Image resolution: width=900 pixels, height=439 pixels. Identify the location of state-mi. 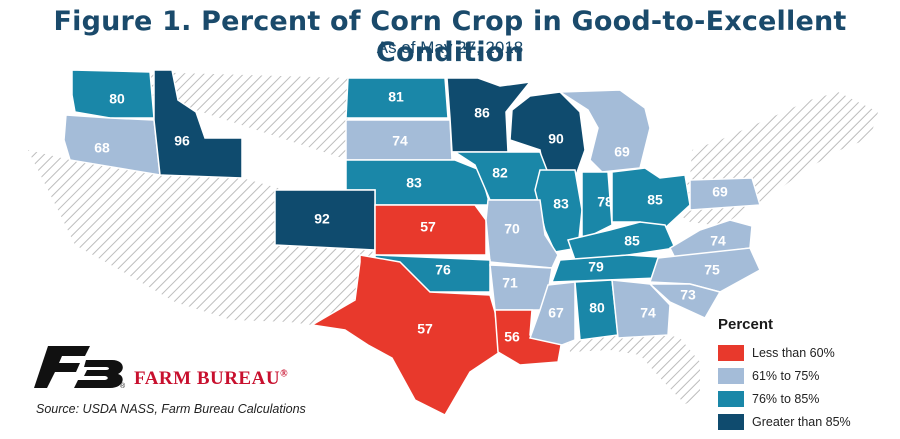
(604, 131).